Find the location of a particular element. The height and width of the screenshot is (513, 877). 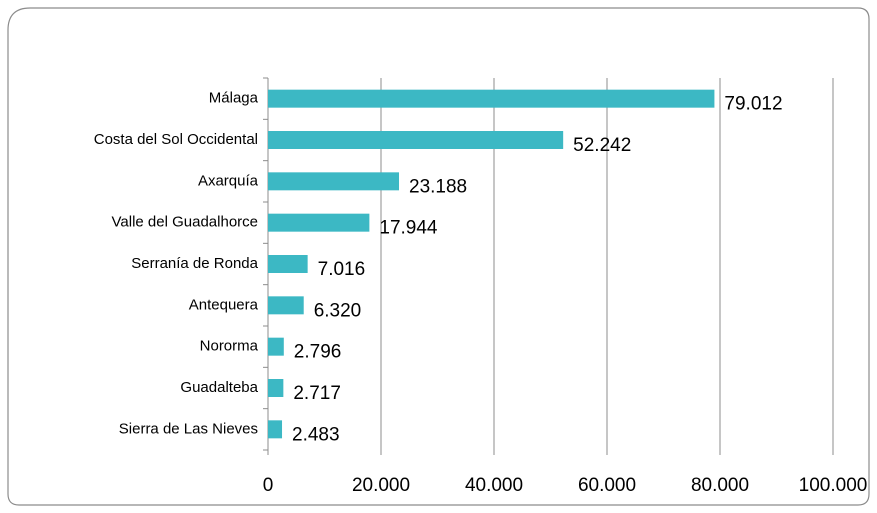

y-tick-label: Costa del Sol Occidental is located at coordinates (176, 139).